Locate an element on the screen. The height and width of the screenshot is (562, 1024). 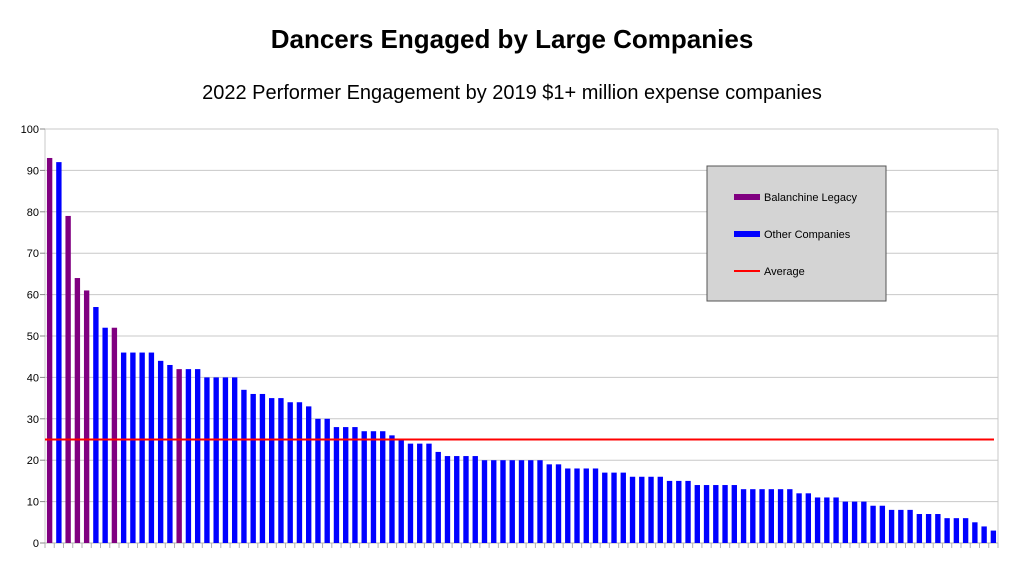
y-tick-label: 50 is located at coordinates (33, 337).